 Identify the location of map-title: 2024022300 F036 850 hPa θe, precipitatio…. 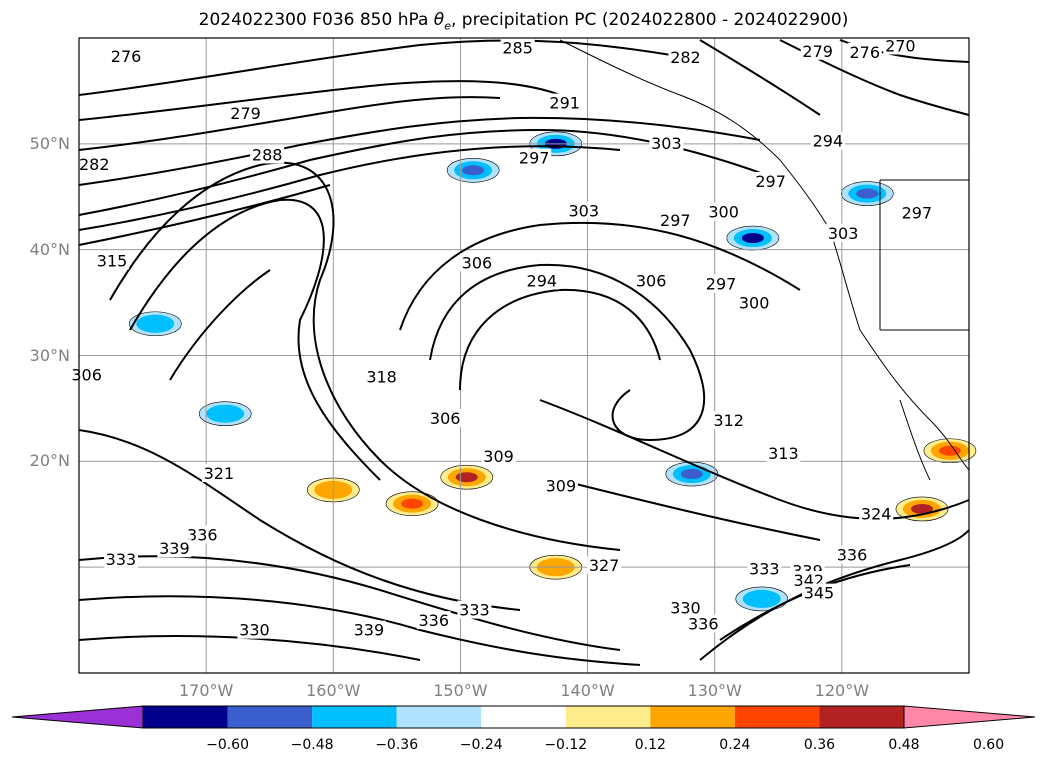
(523, 21).